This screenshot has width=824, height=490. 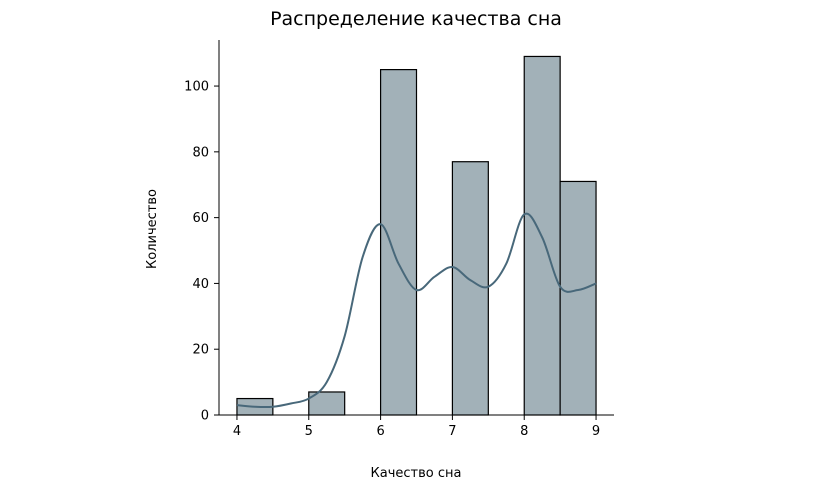 What do you see at coordinates (152, 229) in the screenshot?
I see `y-axis-label: Количество` at bounding box center [152, 229].